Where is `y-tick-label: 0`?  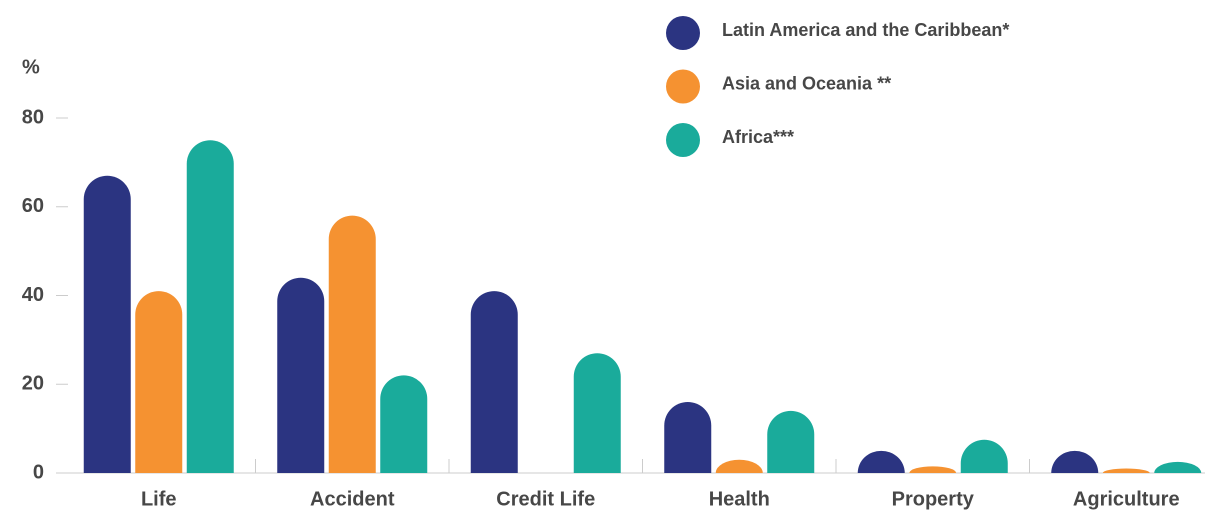
y-tick-label: 0 is located at coordinates (38, 472).